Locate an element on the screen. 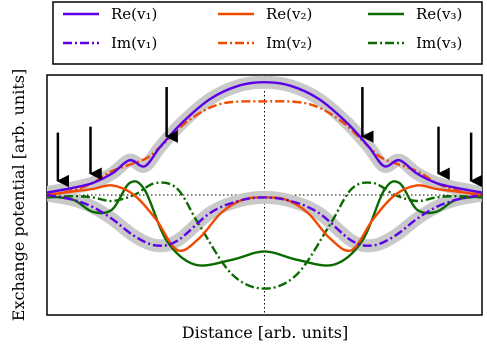 The width and height of the screenshot is (487, 352). y-axis-label: Exchange potential [arb. units] is located at coordinates (18, 195).